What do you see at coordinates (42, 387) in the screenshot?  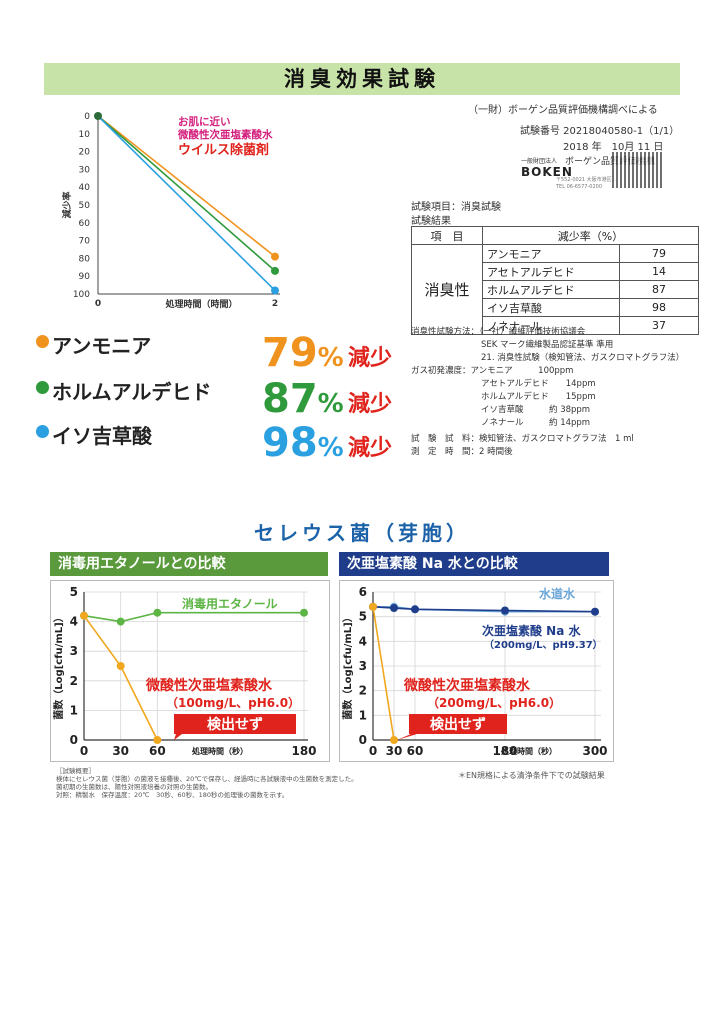 I see `green-dot-icon` at bounding box center [42, 387].